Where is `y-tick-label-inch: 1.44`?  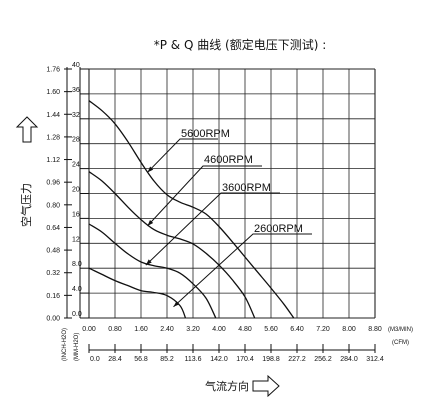
y-tick-label-inch: 1.44 is located at coordinates (53, 115).